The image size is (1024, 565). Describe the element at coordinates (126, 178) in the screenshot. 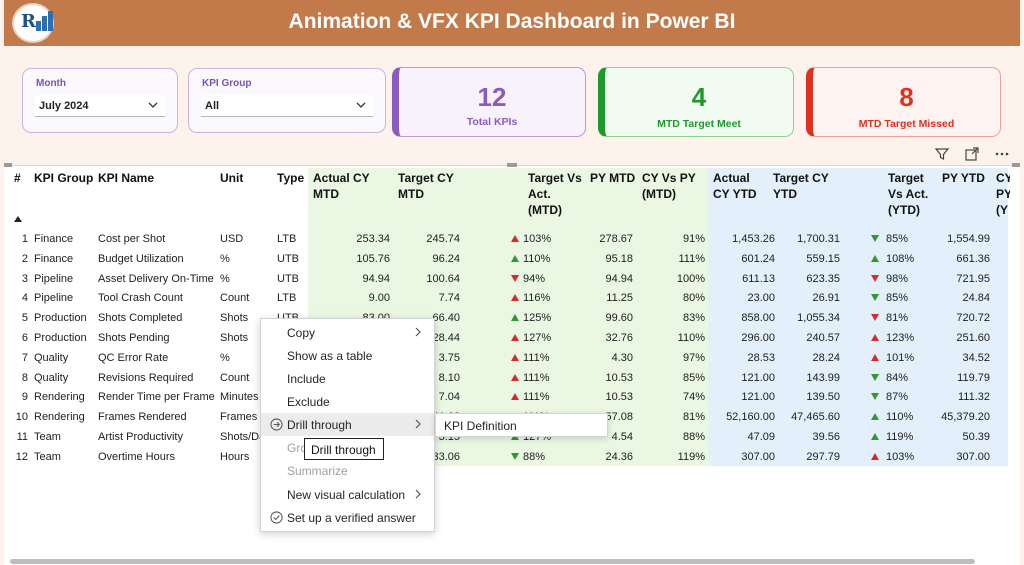

I see `header-kpi-name: KPI Name` at that location.